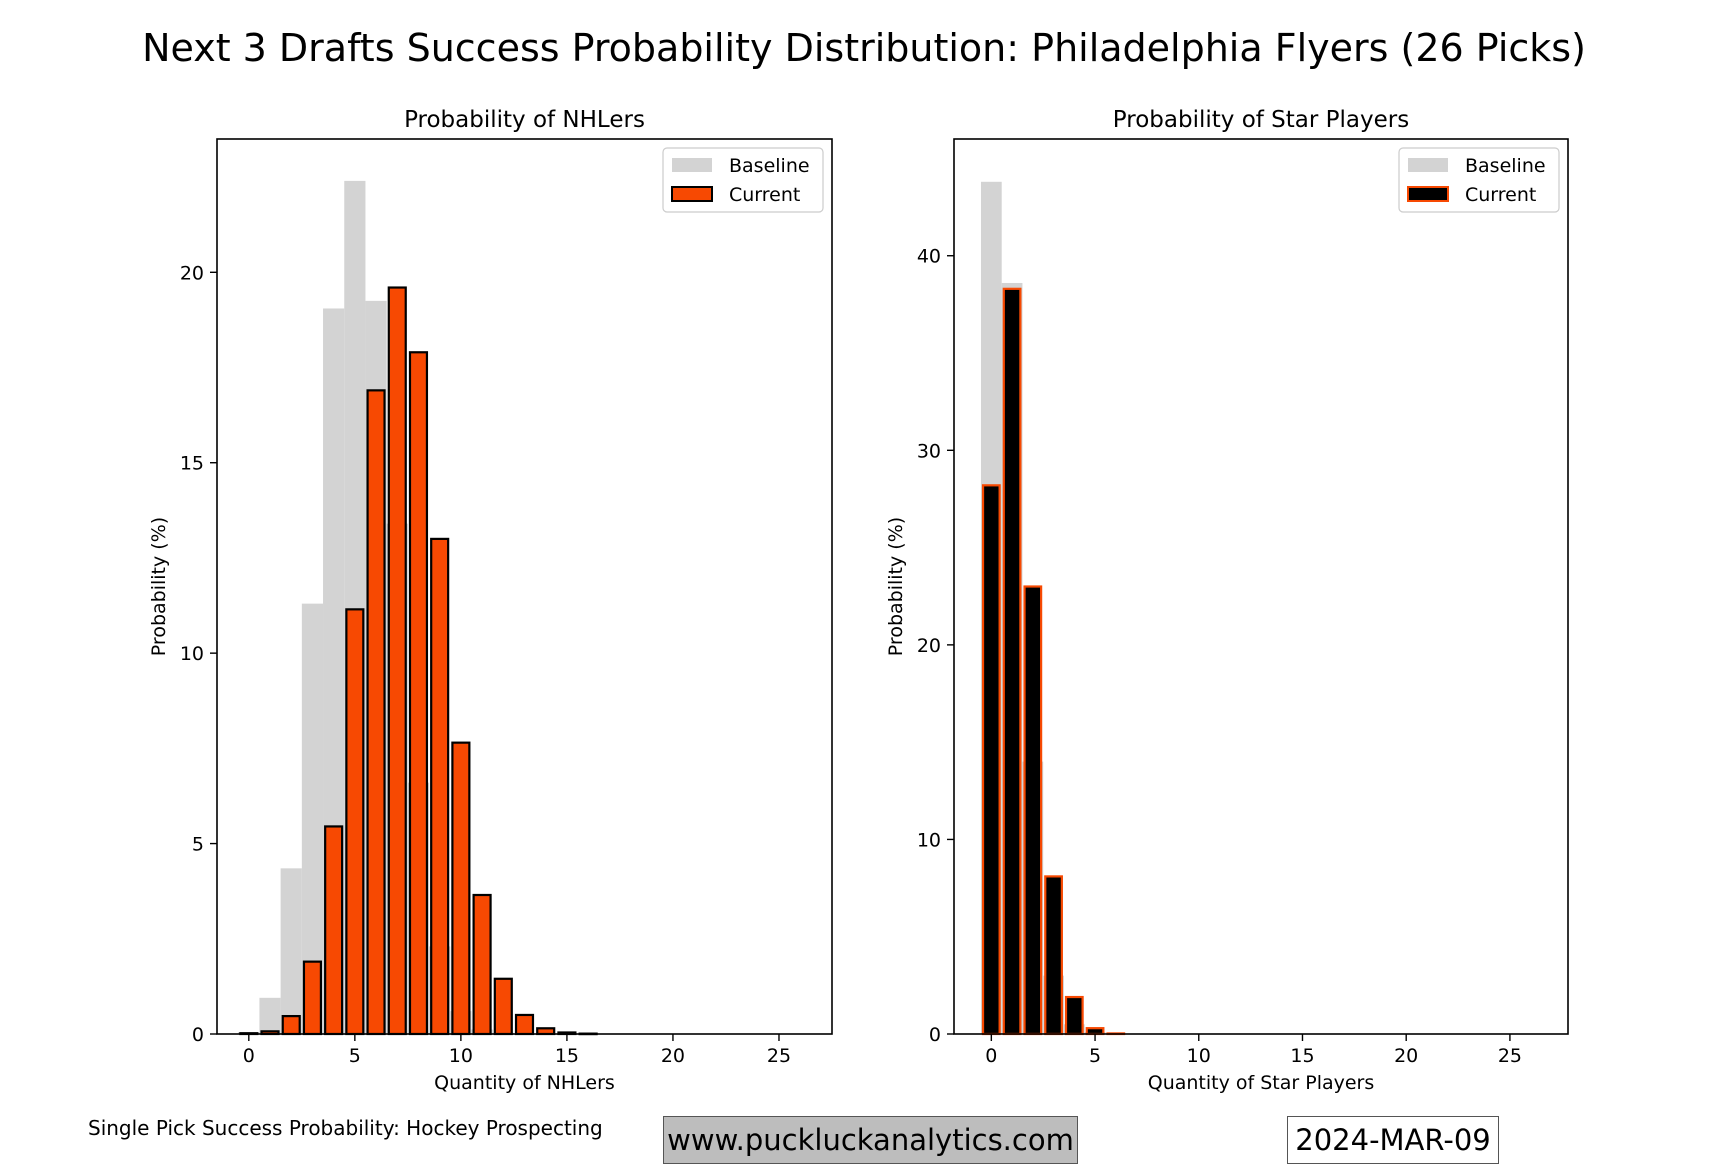  I want to click on website-label: www.puckluckanalytics.com, so click(870, 1140).